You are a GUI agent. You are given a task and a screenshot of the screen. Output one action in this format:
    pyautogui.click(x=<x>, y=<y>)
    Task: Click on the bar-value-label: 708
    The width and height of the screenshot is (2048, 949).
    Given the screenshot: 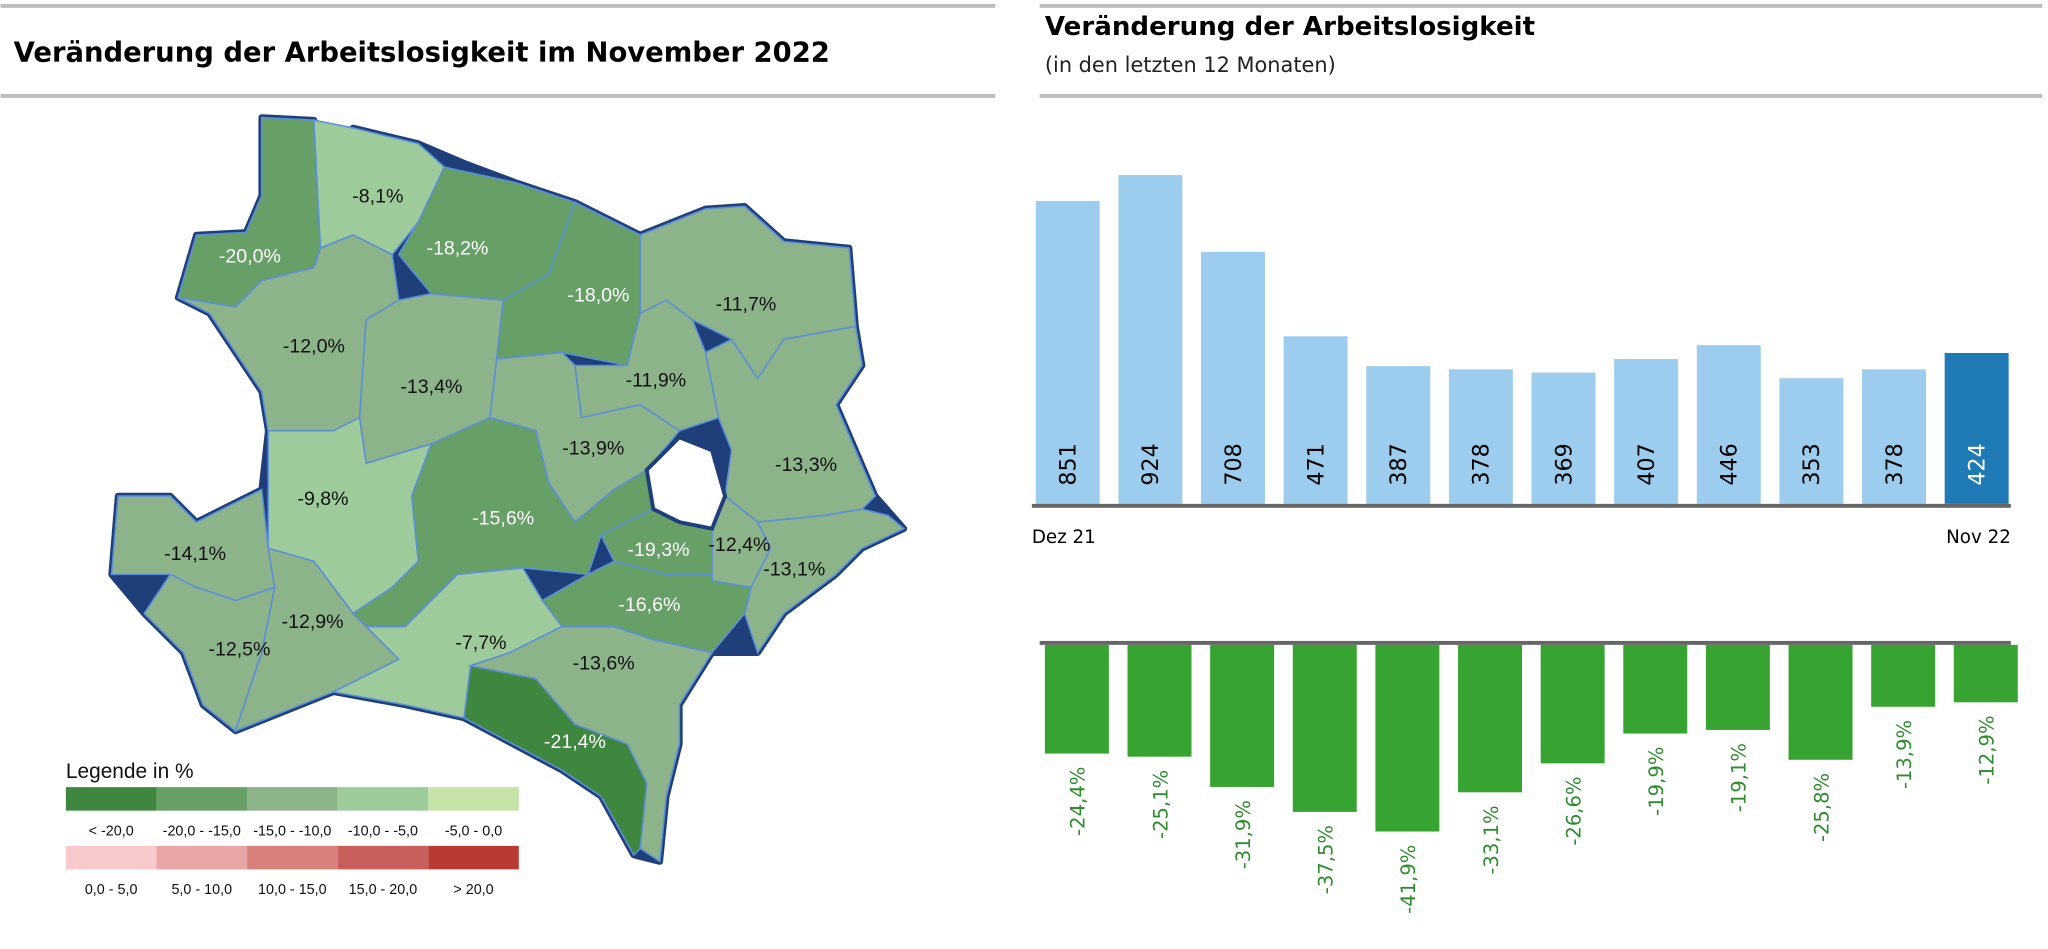 What is the action you would take?
    pyautogui.click(x=1234, y=464)
    